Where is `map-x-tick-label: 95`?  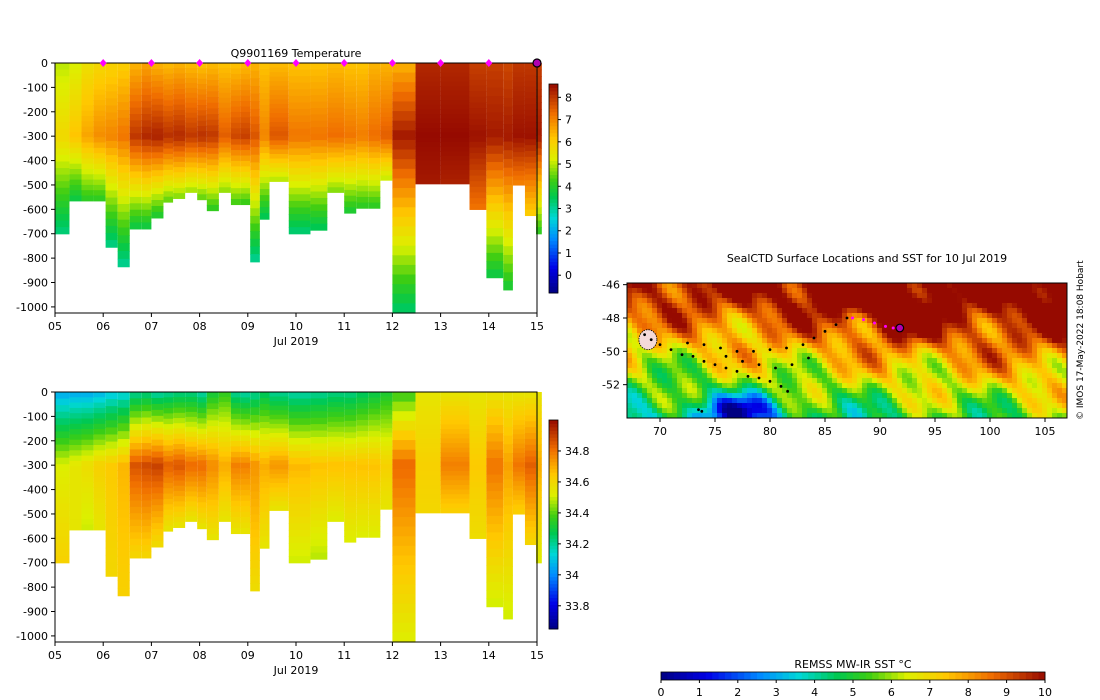
map-x-tick-label: 95 is located at coordinates (935, 431).